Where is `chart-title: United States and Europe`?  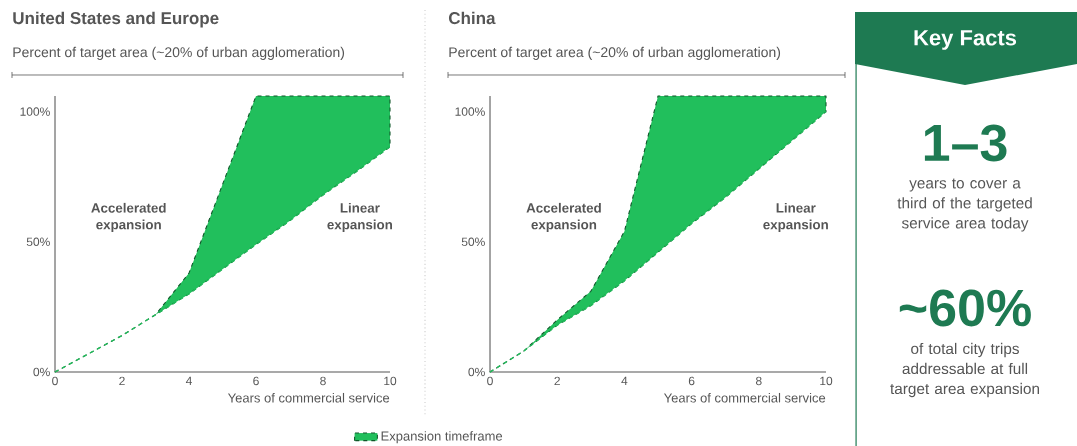
chart-title: United States and Europe is located at coordinates (116, 19).